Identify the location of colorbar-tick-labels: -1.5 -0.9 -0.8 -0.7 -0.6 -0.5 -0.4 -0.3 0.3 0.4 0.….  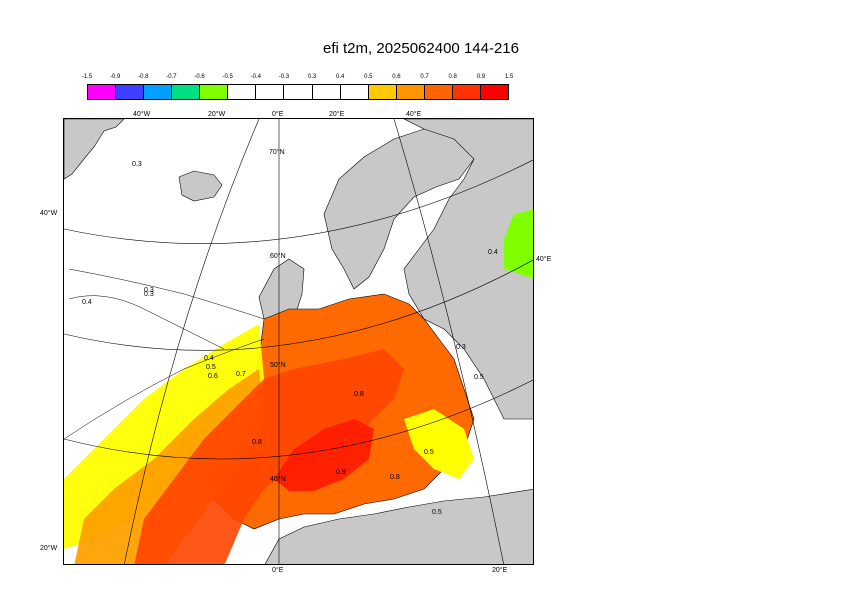
(298, 79).